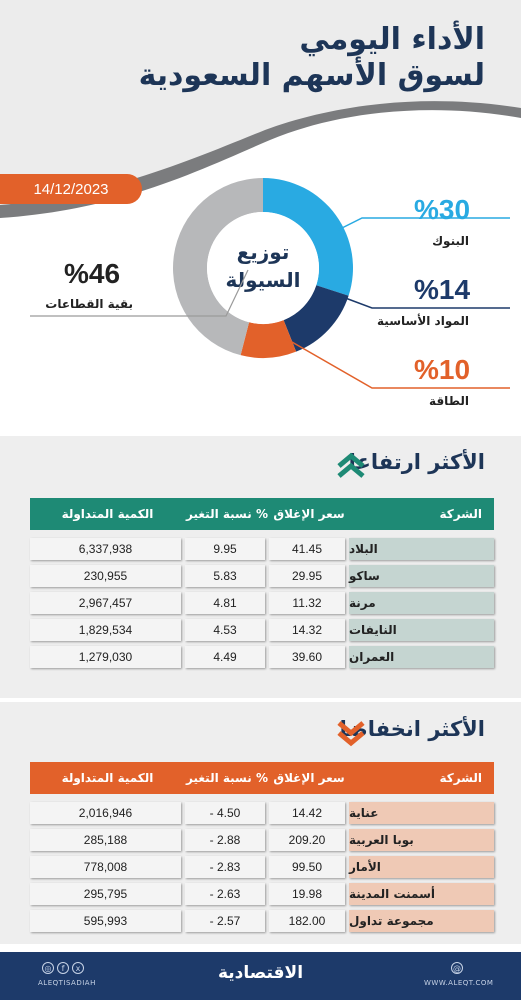 The image size is (521, 1000). I want to click on volume-cell: 230,955, so click(105, 576).